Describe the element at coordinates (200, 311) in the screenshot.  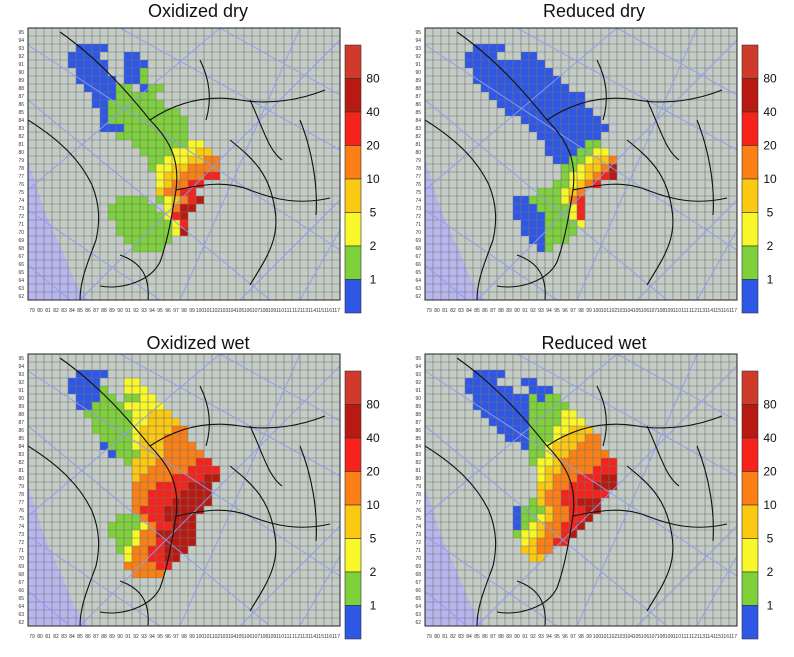
I see `x-tick-label: 100` at that location.